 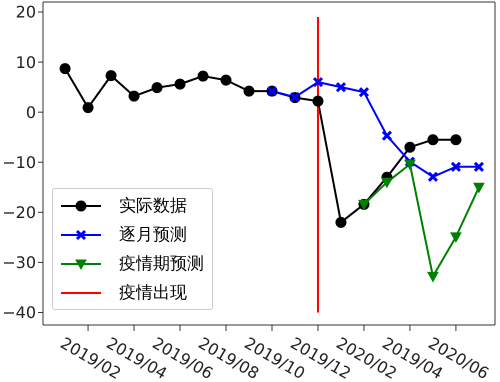 What do you see at coordinates (19, 212) in the screenshot?
I see `y-tick-label: −20` at bounding box center [19, 212].